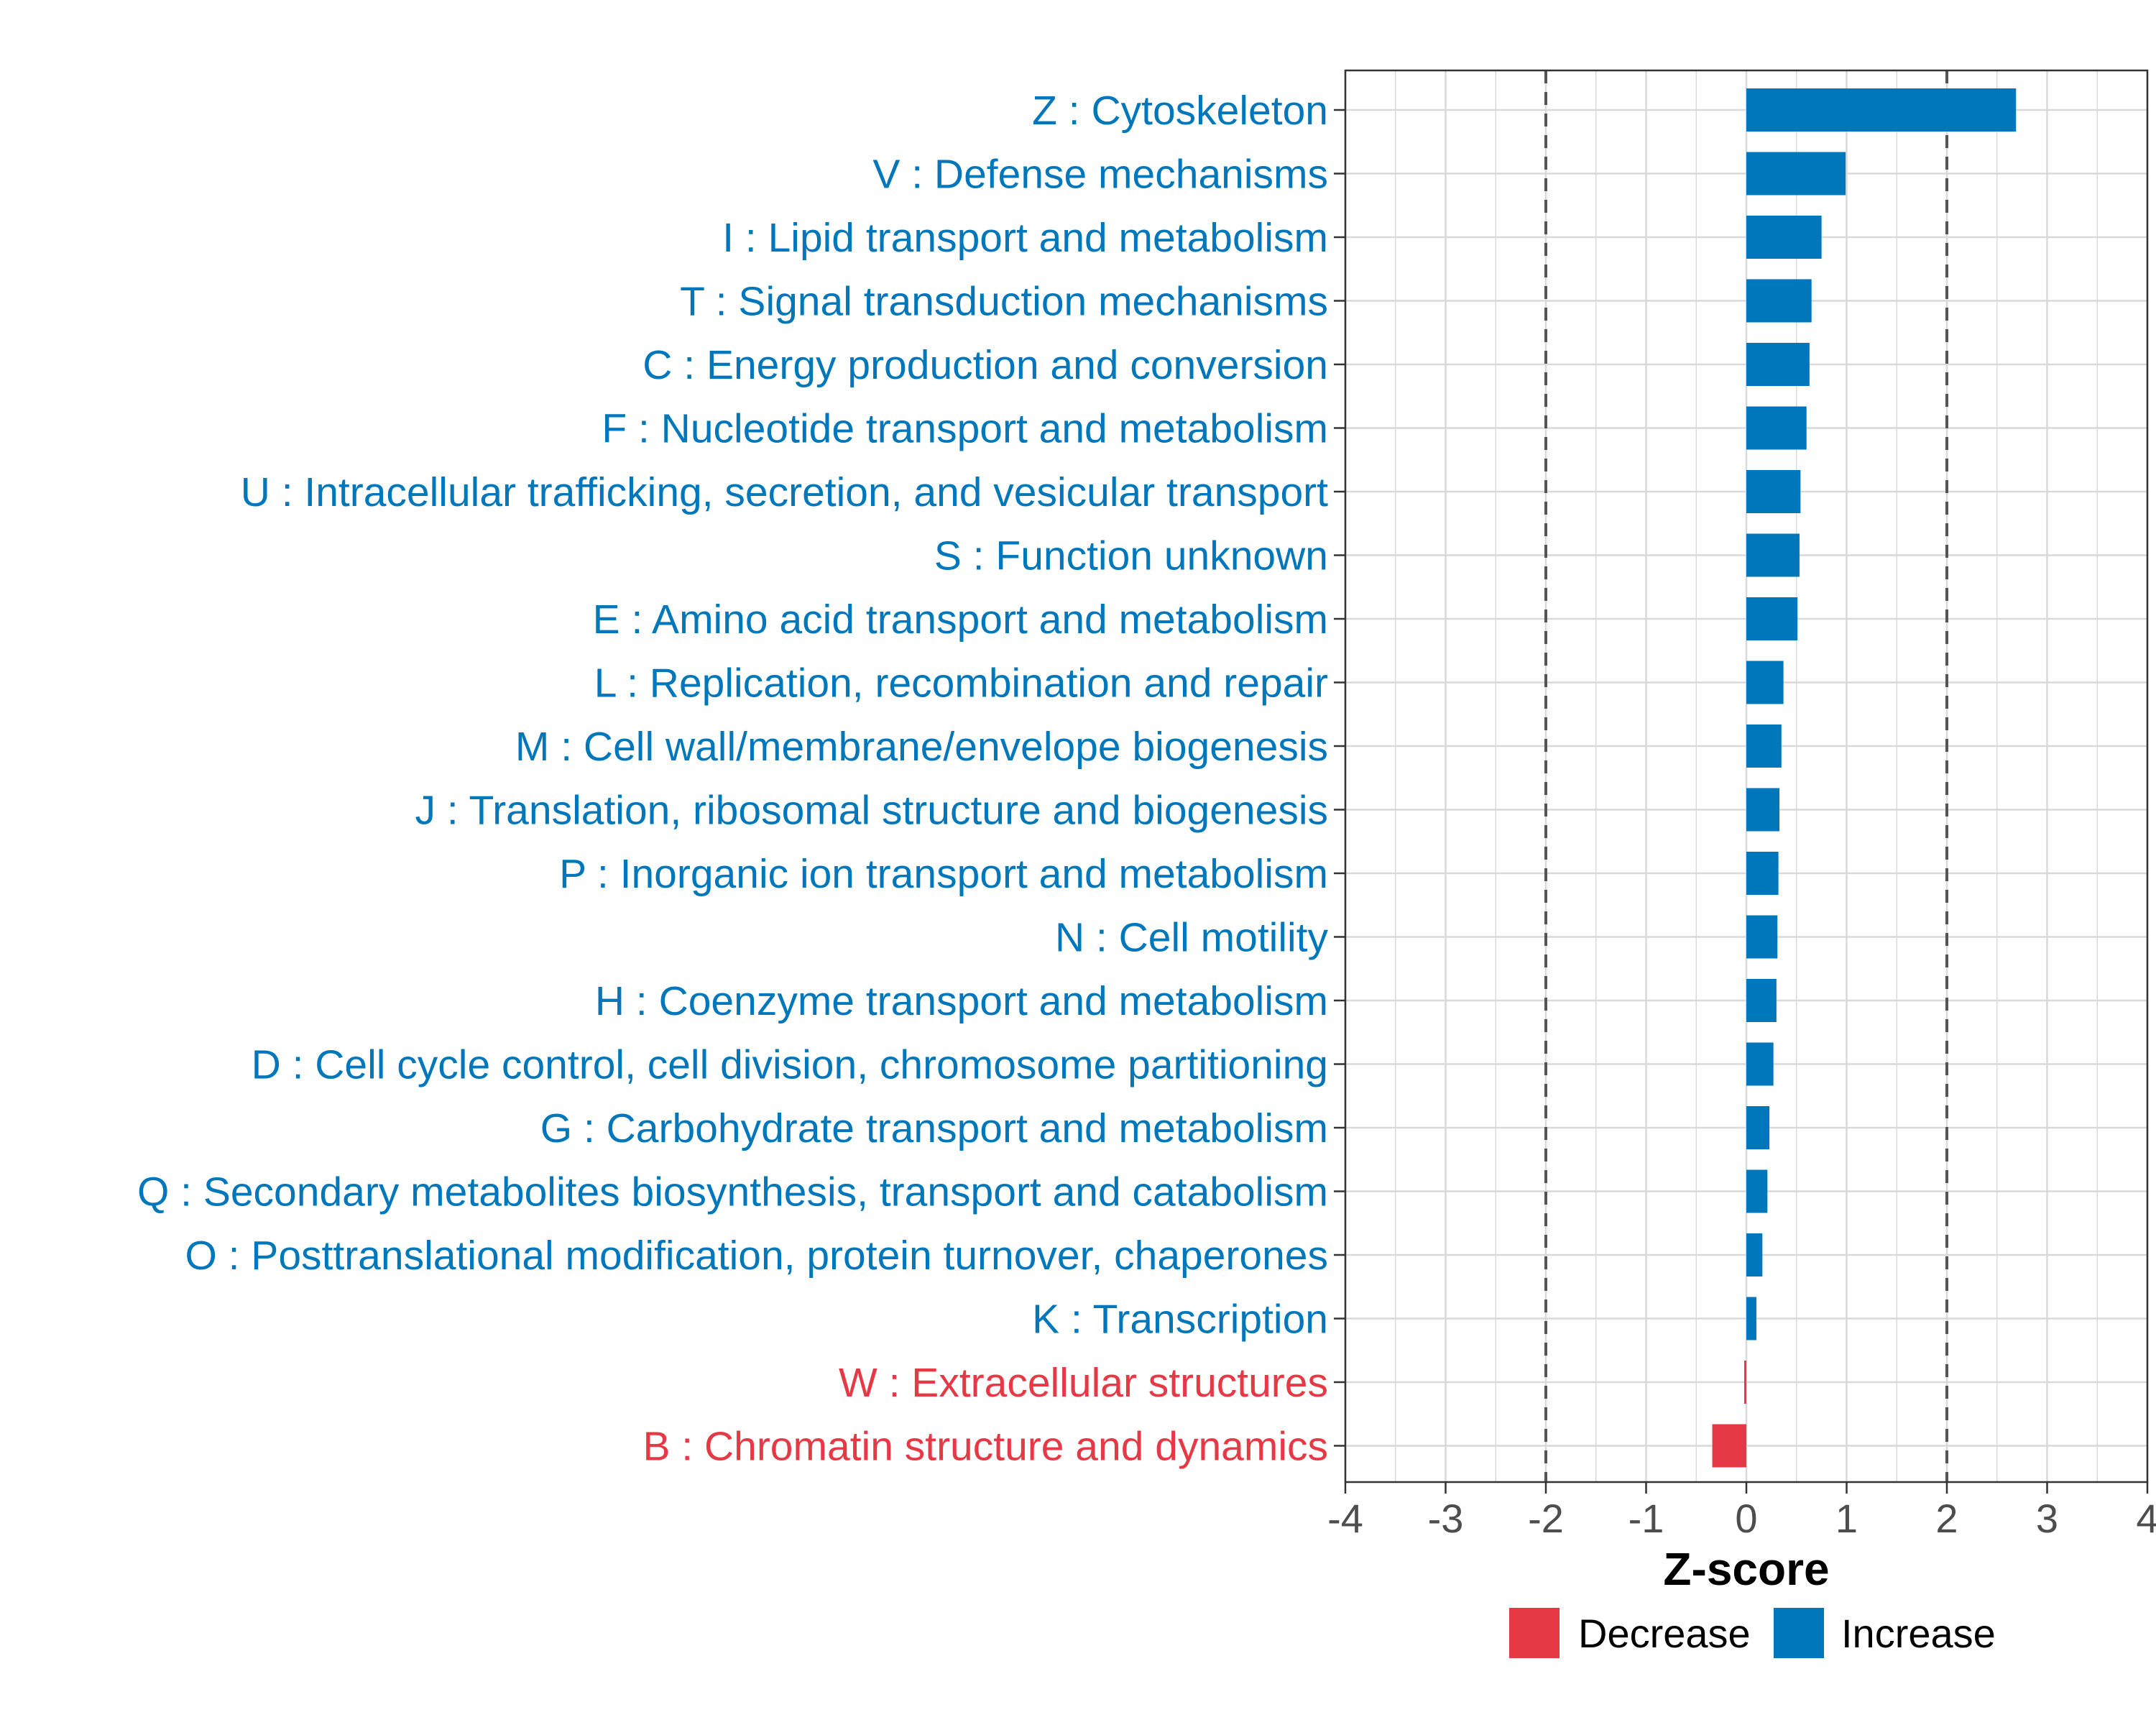 The height and width of the screenshot is (1725, 2156). I want to click on y-tick-label: B : Chromatin structure and dynamics, so click(985, 1447).